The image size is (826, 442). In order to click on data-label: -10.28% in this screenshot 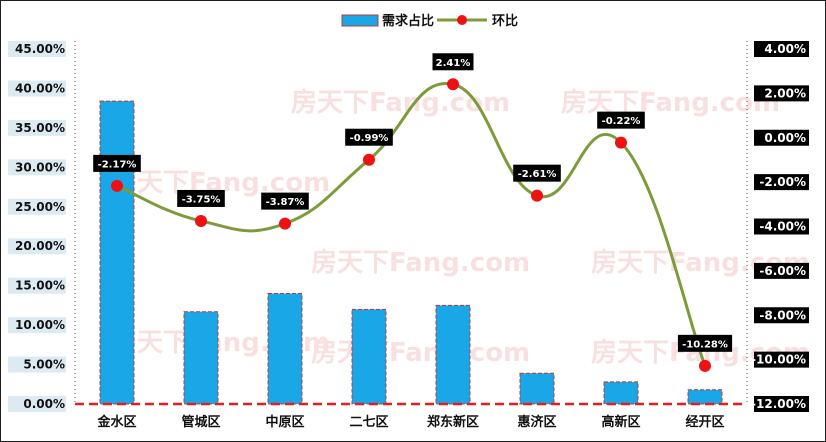, I will do `click(705, 344)`.